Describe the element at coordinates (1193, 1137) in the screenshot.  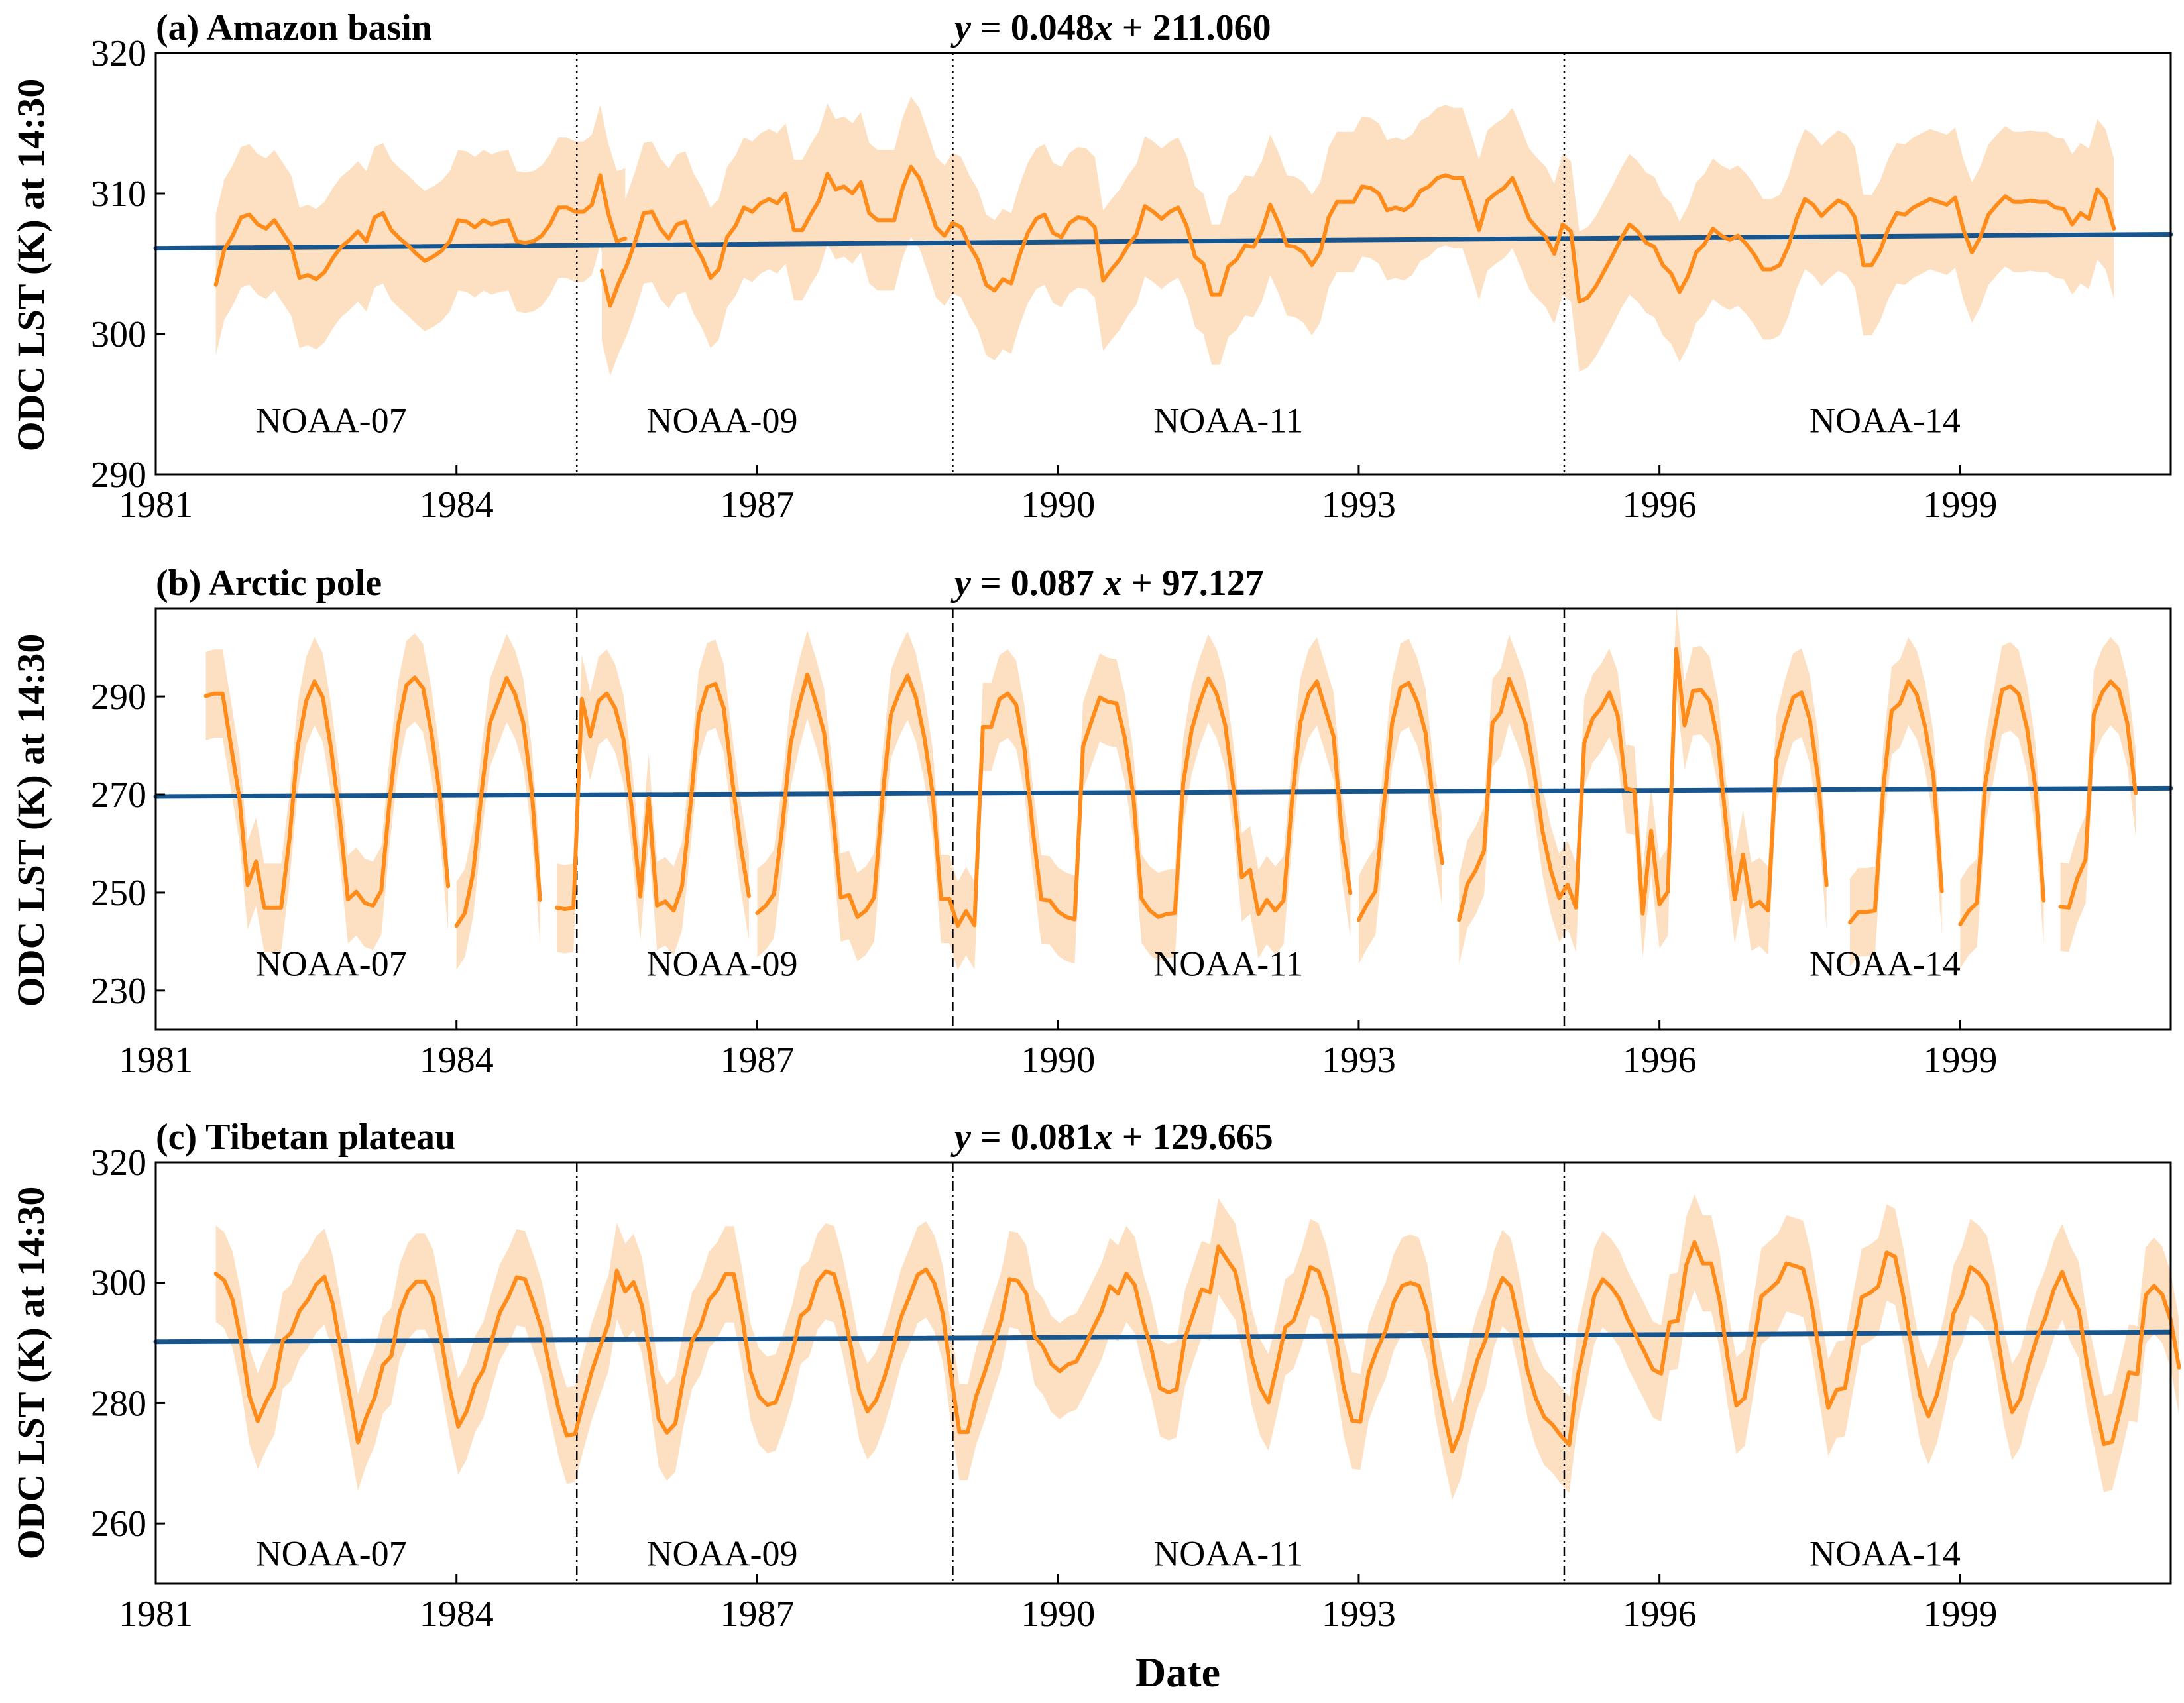
I see `eq-suffix: + 129.665` at that location.